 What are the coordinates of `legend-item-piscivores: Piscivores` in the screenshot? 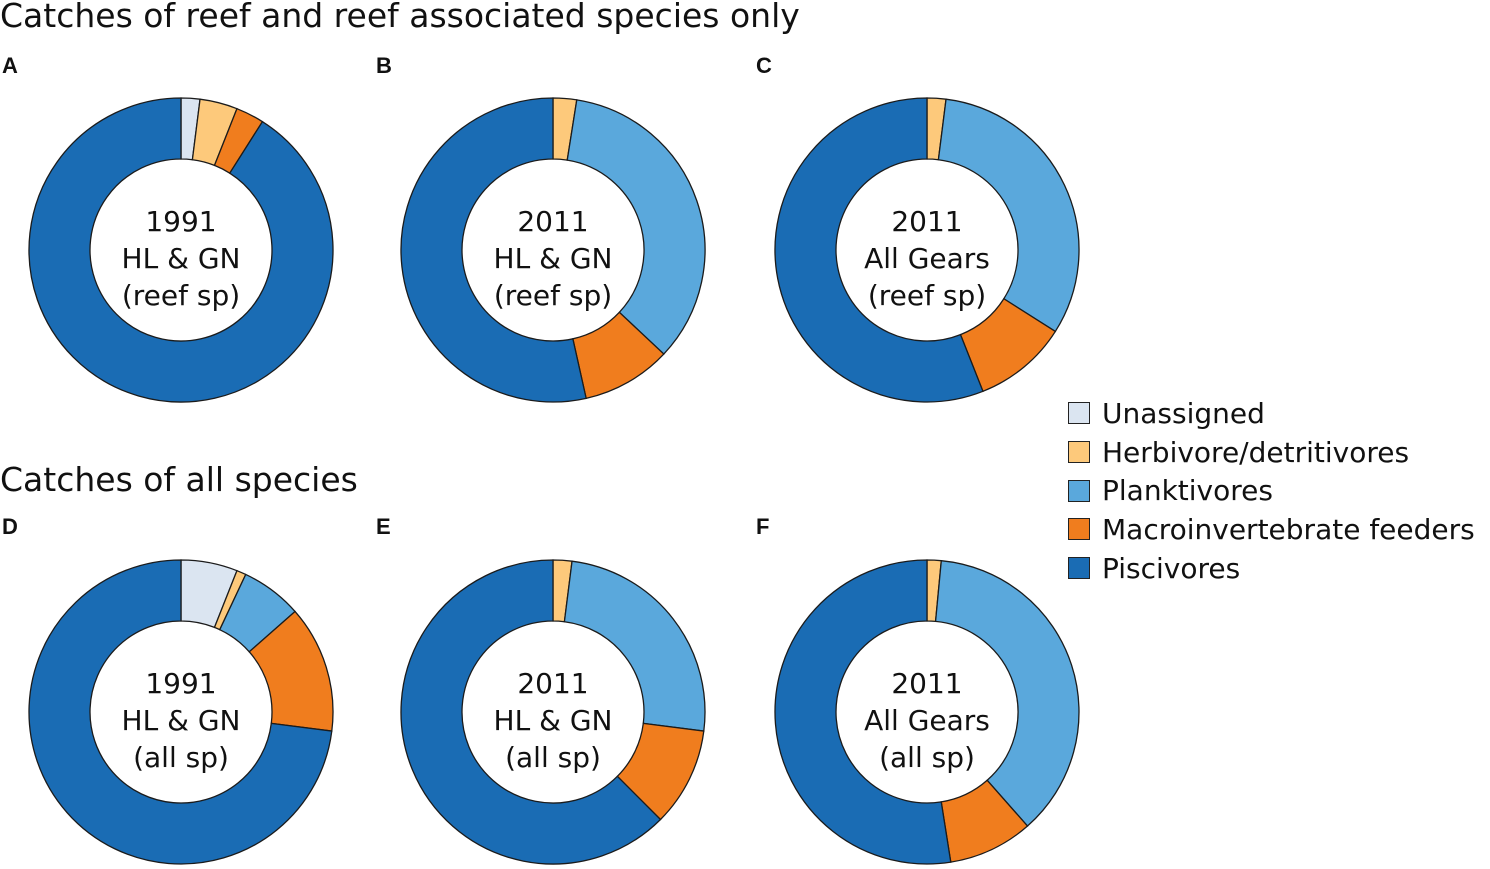 It's located at (1271, 568).